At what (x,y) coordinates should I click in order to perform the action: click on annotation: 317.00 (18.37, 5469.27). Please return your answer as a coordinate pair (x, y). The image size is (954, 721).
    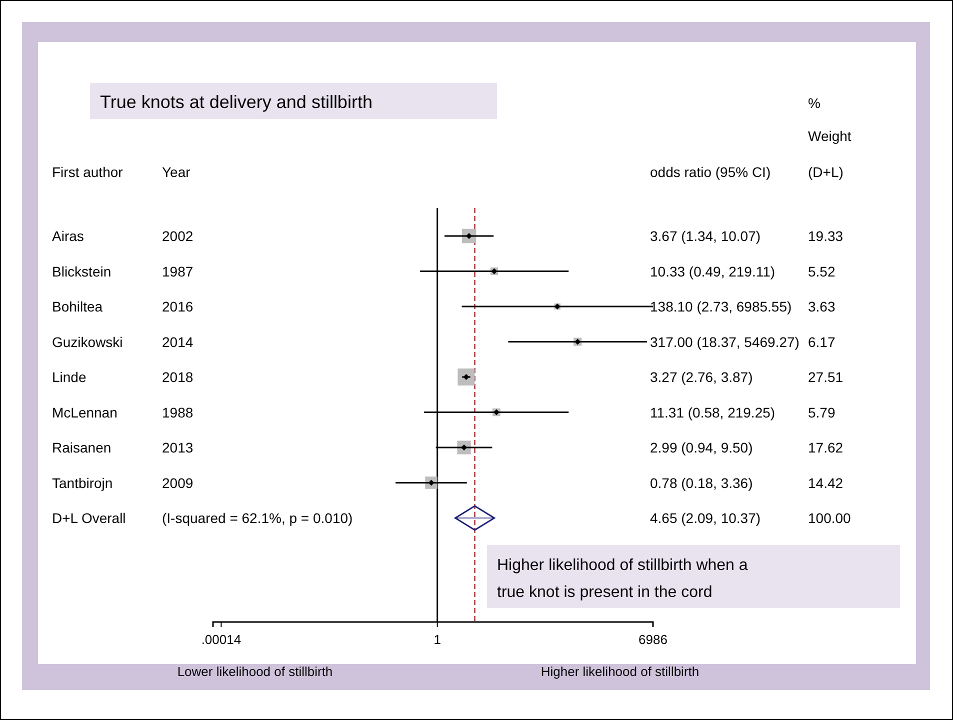
    Looking at the image, I should click on (725, 342).